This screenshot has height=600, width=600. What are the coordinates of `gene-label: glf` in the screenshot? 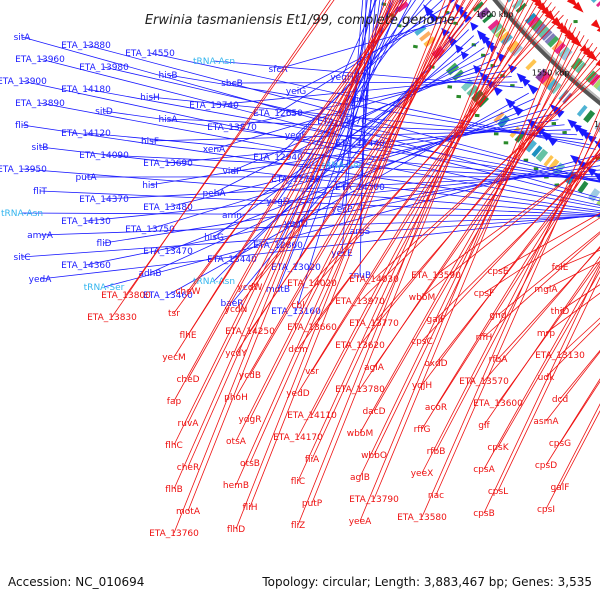 It's located at (484, 426).